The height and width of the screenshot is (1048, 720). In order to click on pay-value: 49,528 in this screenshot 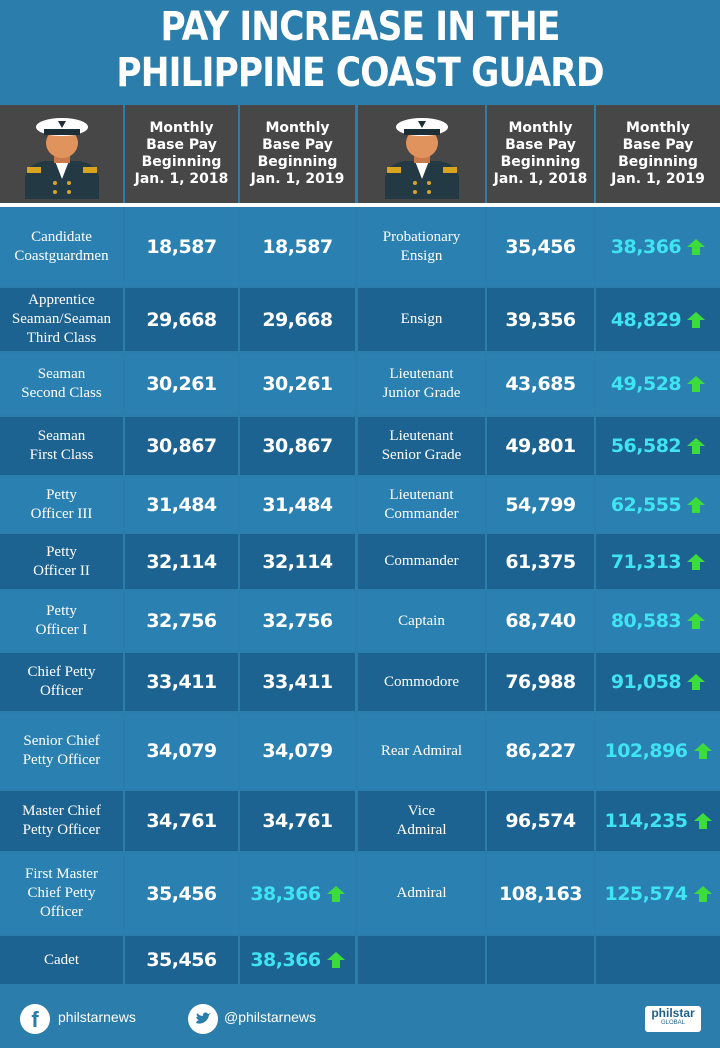, I will do `click(658, 384)`.